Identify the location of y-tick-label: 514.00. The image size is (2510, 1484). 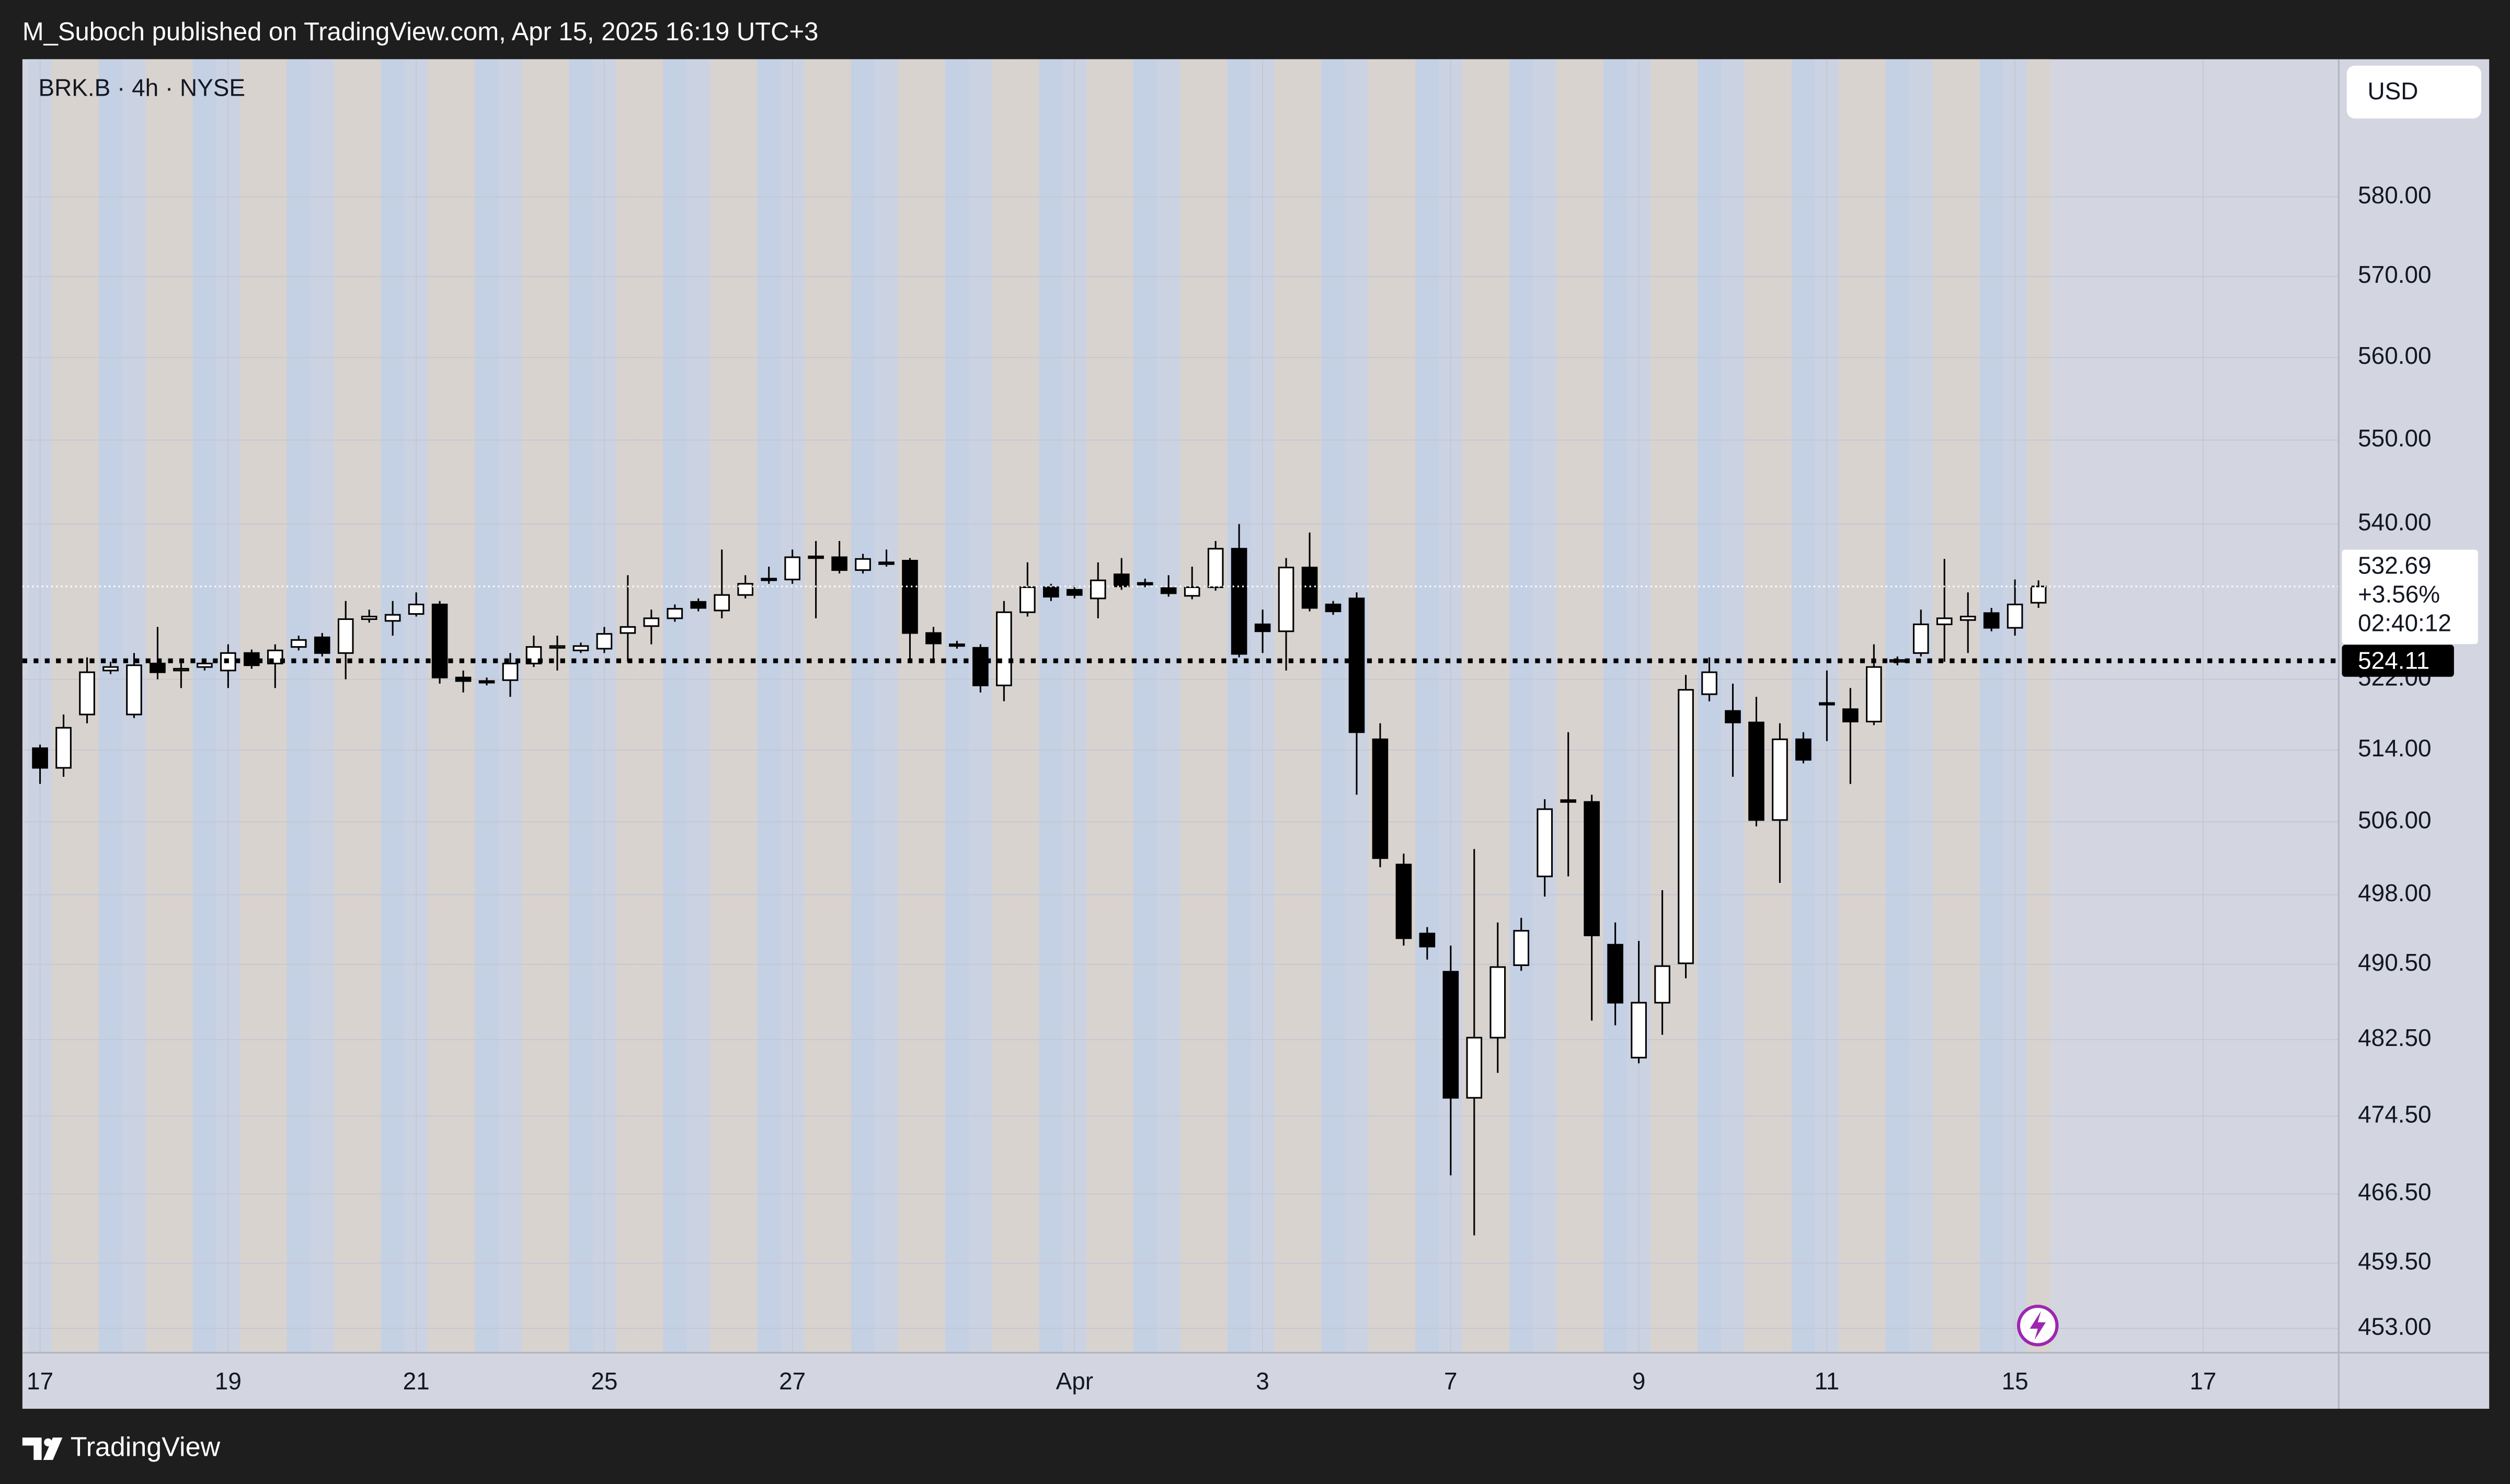
(2394, 748).